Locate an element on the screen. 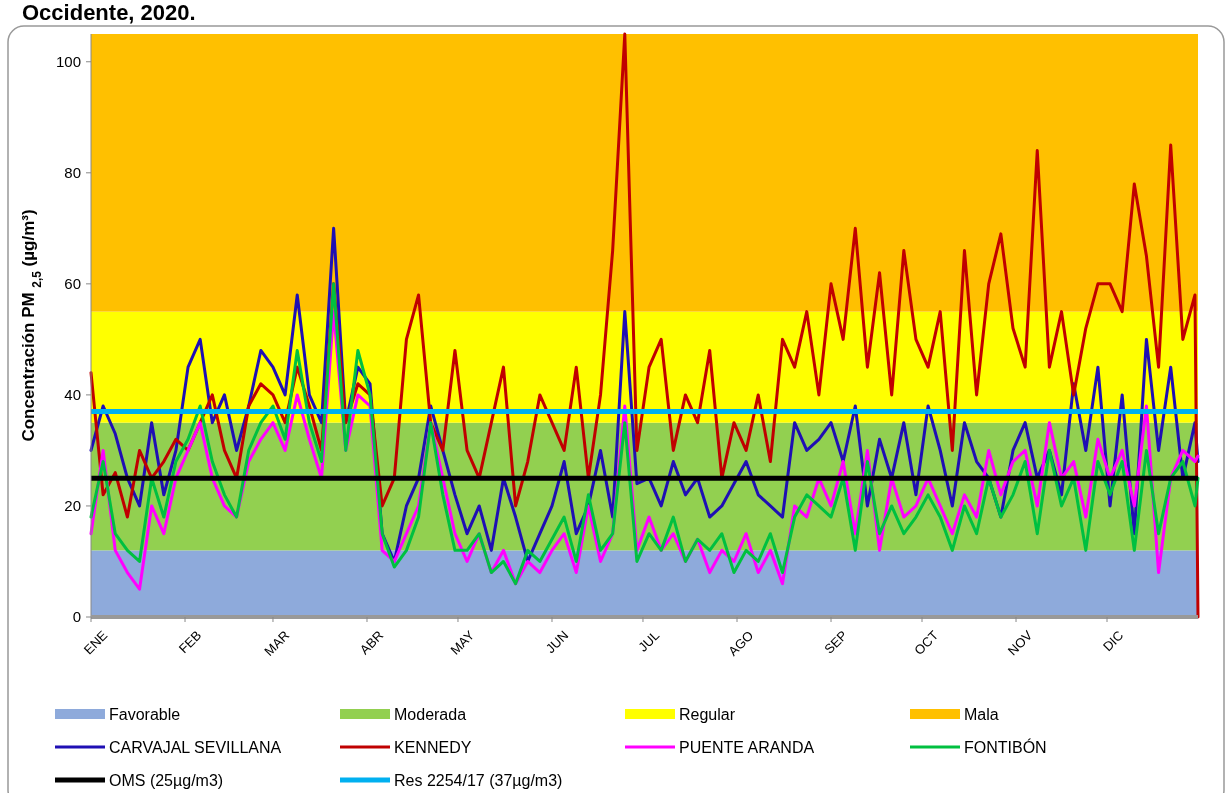  x-tick-label: SEP is located at coordinates (836, 642).